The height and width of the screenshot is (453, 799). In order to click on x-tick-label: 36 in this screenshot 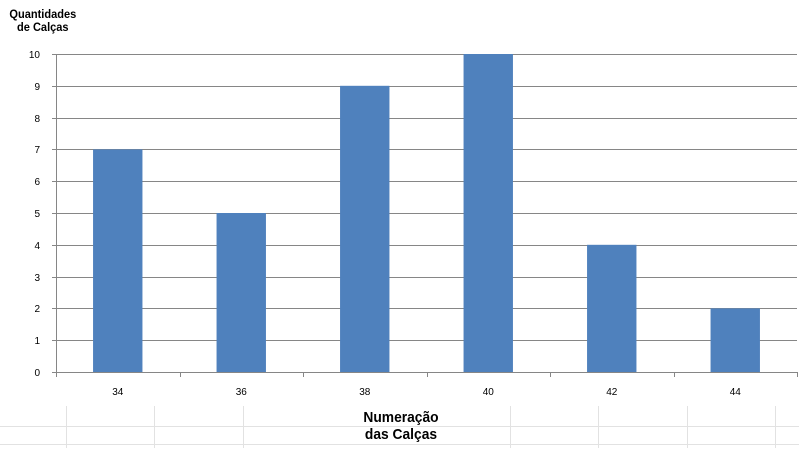, I will do `click(242, 392)`.